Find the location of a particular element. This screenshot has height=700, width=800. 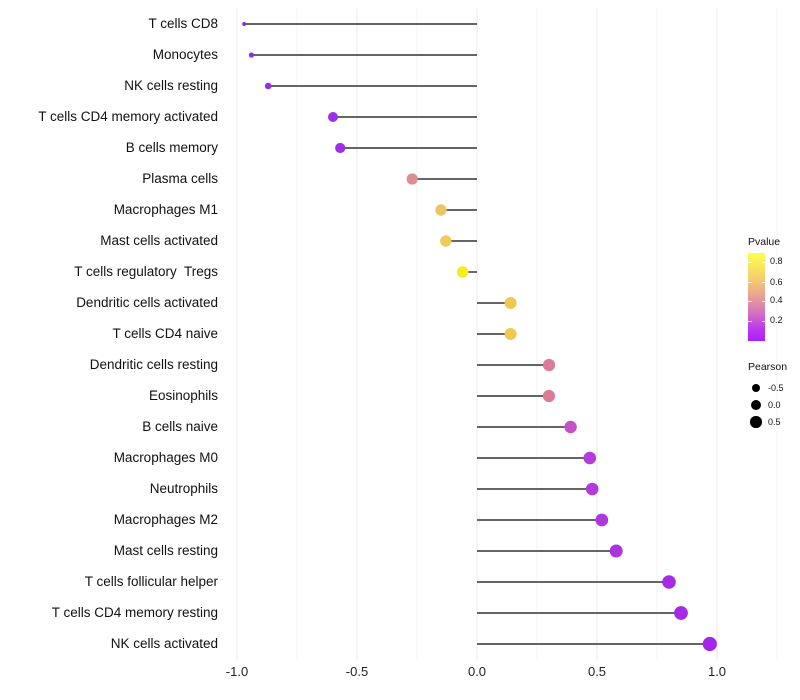

y-axis-label: Neutrophils is located at coordinates (183, 488).